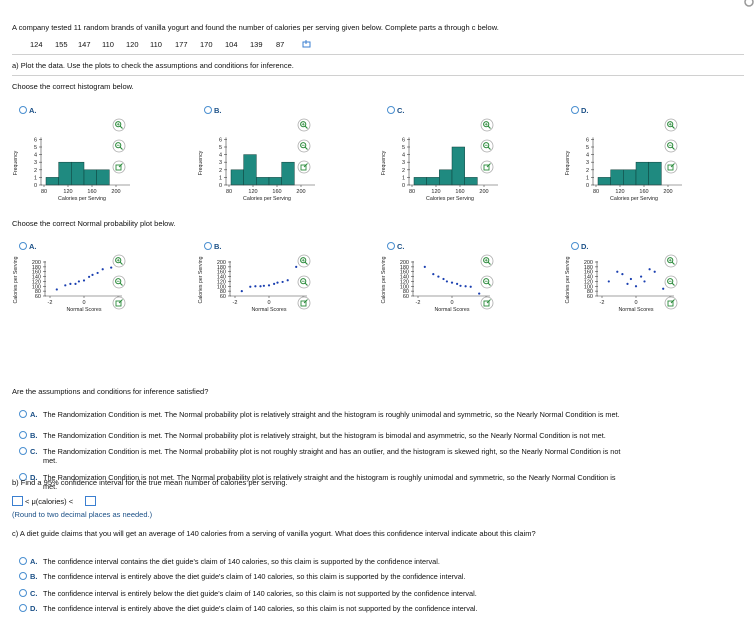  I want to click on probplot-option-b-radio, so click(208, 246).